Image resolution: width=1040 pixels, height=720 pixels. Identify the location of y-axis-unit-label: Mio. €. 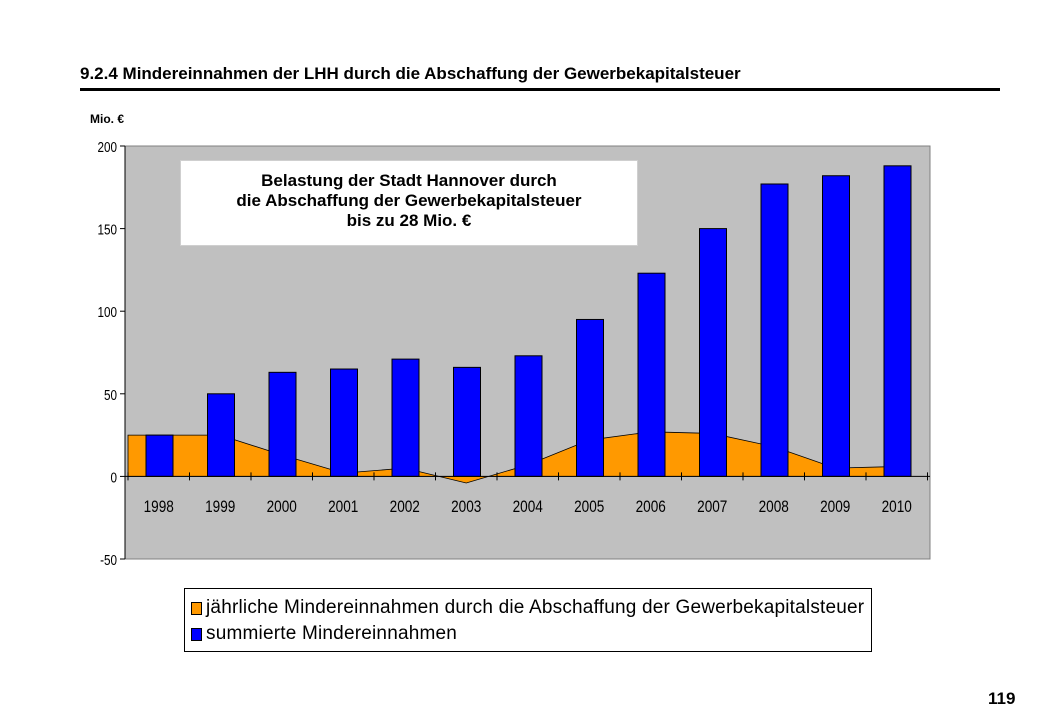
(107, 119).